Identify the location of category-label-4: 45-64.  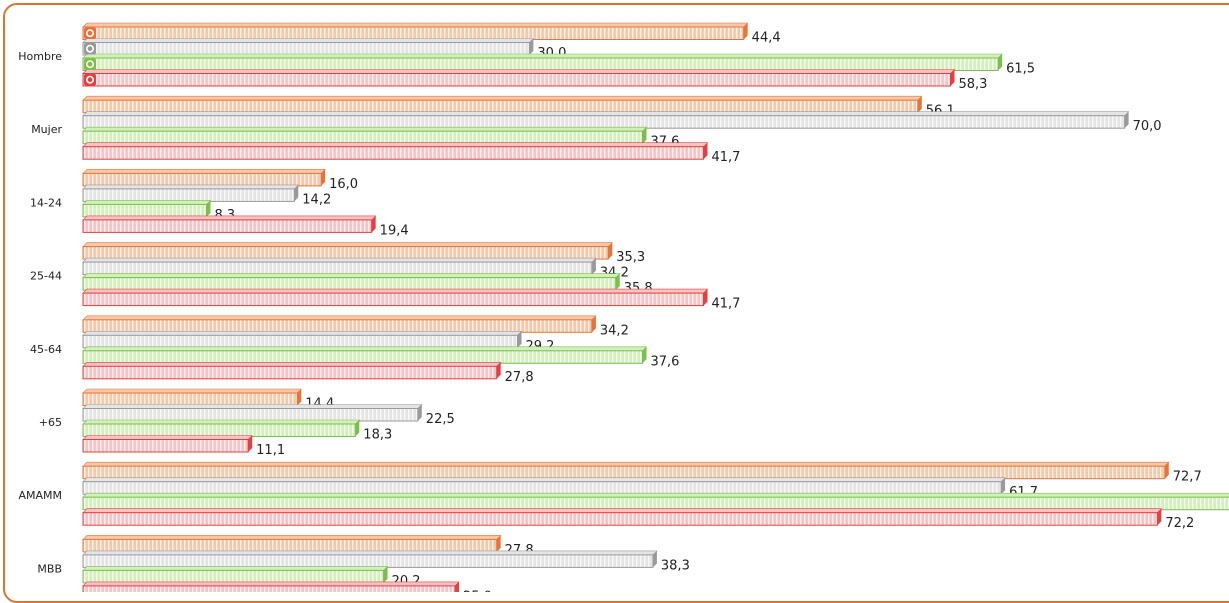
(46, 349).